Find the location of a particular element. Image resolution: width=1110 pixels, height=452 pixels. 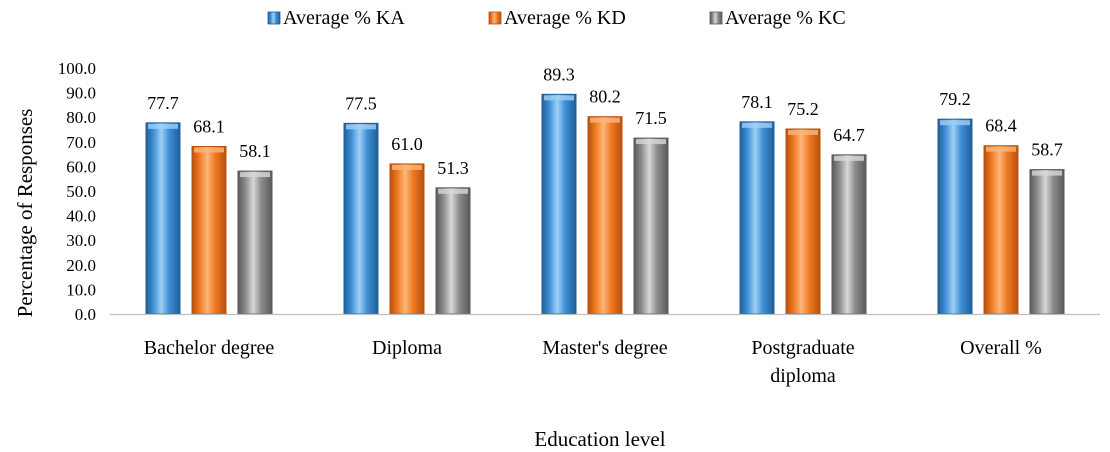

x-category-label: Overall % is located at coordinates (1001, 348).